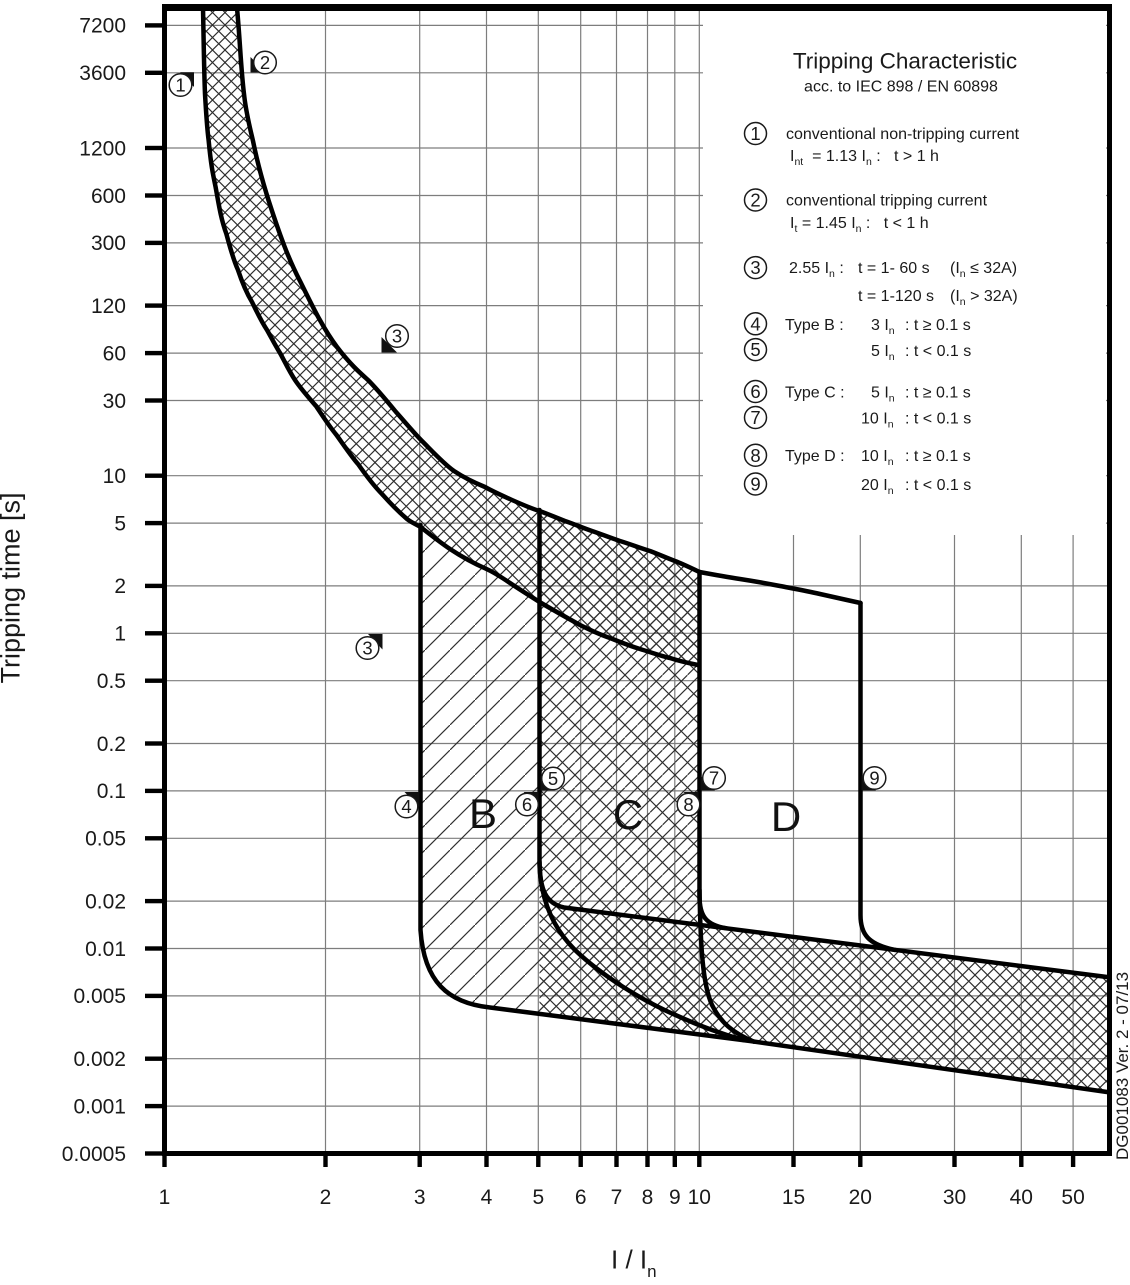 The image size is (1130, 1285). Describe the element at coordinates (628, 814) in the screenshot. I see `svg-text: C` at that location.